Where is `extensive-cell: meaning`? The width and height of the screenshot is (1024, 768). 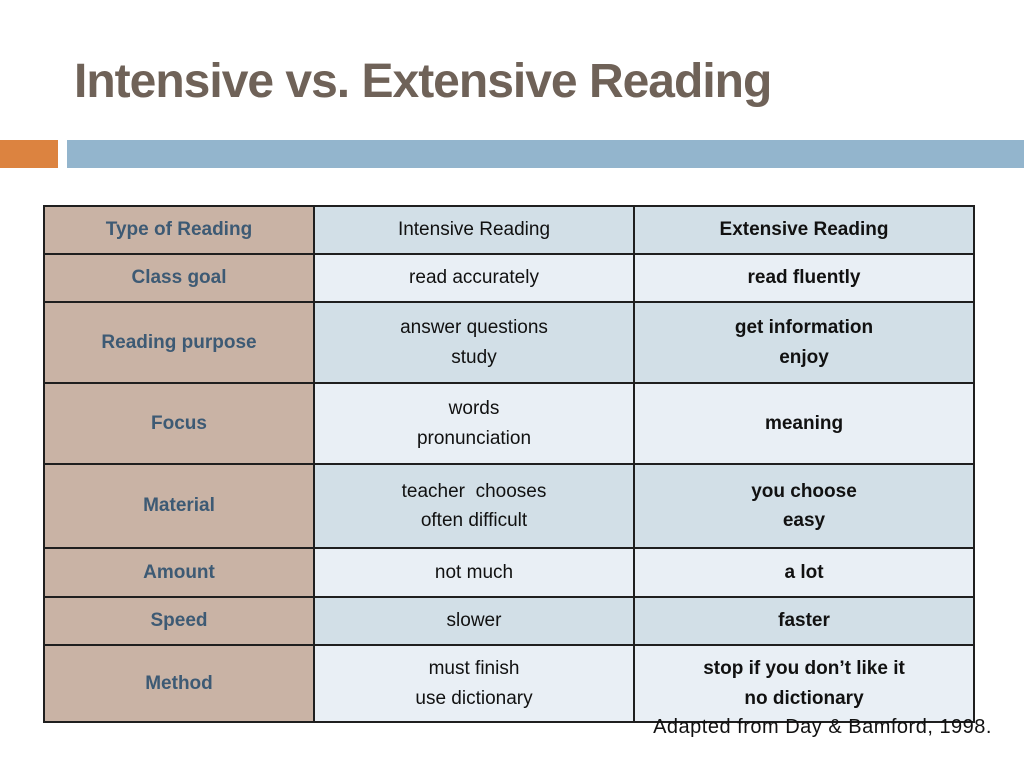 extensive-cell: meaning is located at coordinates (804, 423).